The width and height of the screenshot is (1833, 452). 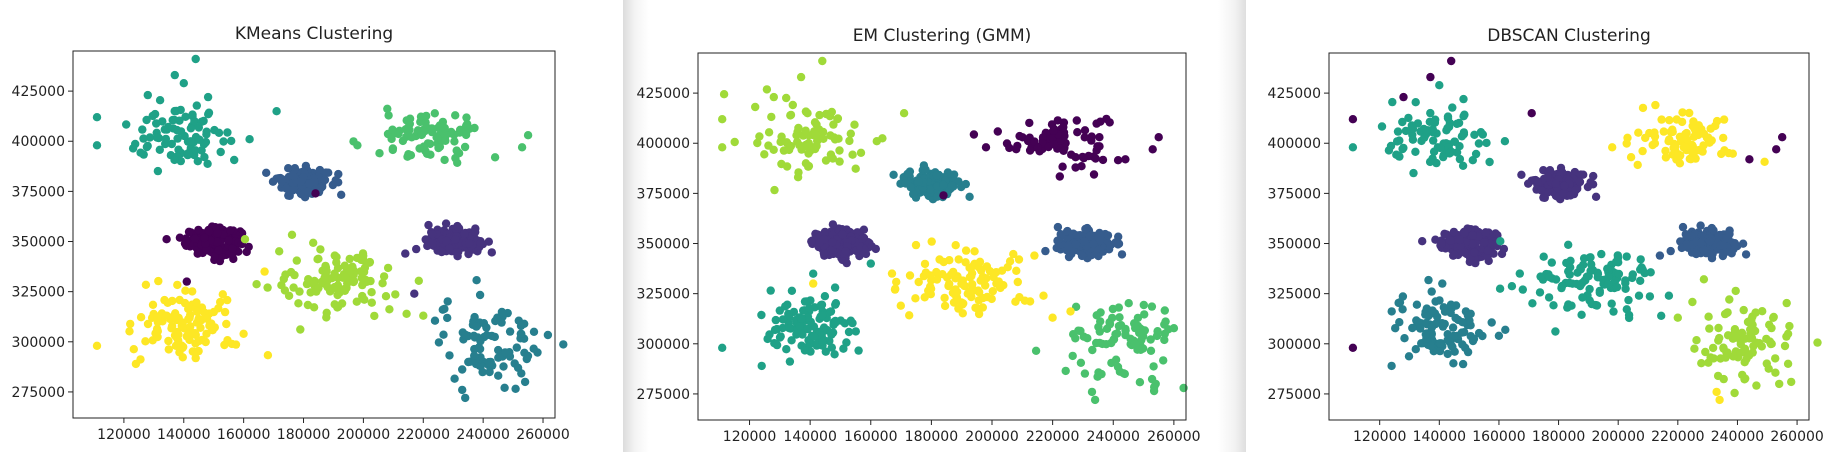 What do you see at coordinates (38, 393) in the screenshot?
I see `y-tick-label: 275000` at bounding box center [38, 393].